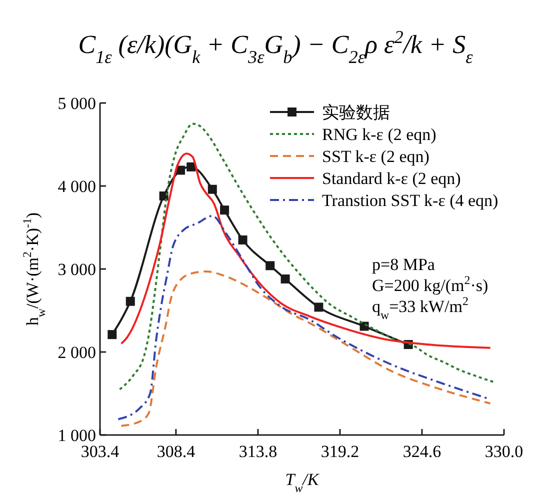 This screenshot has width=551, height=493. Describe the element at coordinates (77, 186) in the screenshot. I see `y-tick-label: 4 000` at that location.